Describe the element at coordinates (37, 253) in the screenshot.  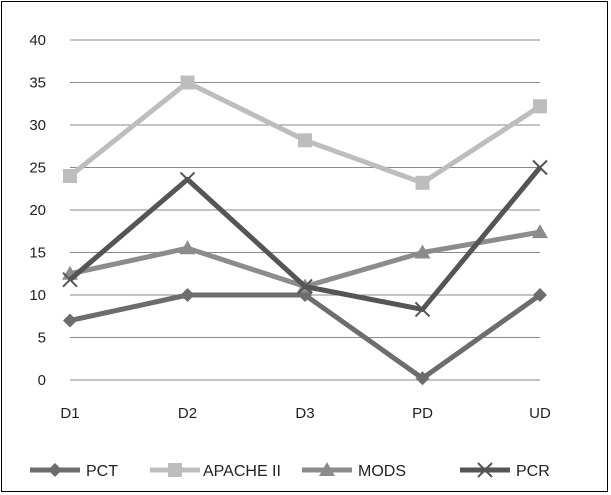
I see `y-tick-label: 15` at that location.